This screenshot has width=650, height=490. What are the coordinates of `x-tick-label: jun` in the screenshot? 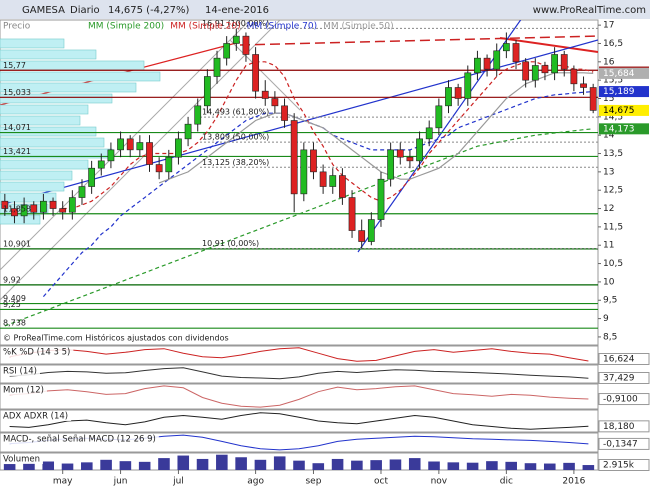 It's located at (120, 482).